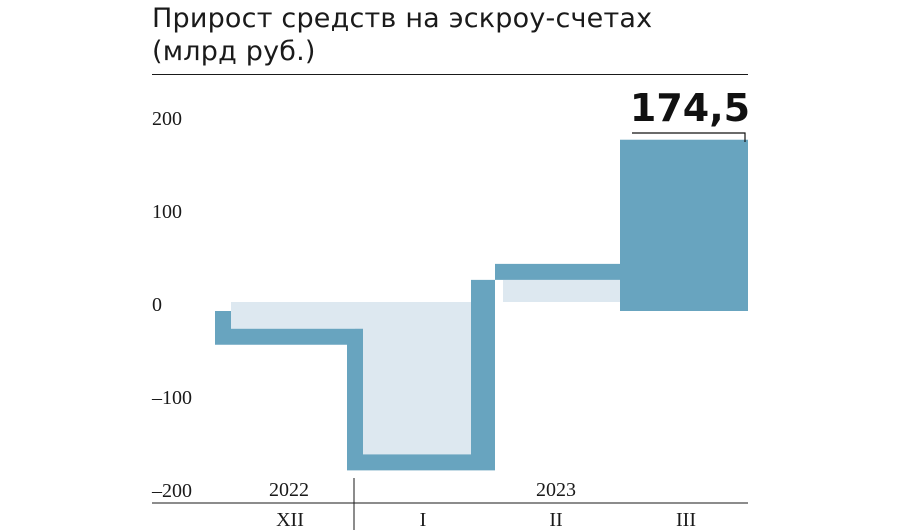  What do you see at coordinates (293, 315) in the screenshot?
I see `band-xii` at bounding box center [293, 315].